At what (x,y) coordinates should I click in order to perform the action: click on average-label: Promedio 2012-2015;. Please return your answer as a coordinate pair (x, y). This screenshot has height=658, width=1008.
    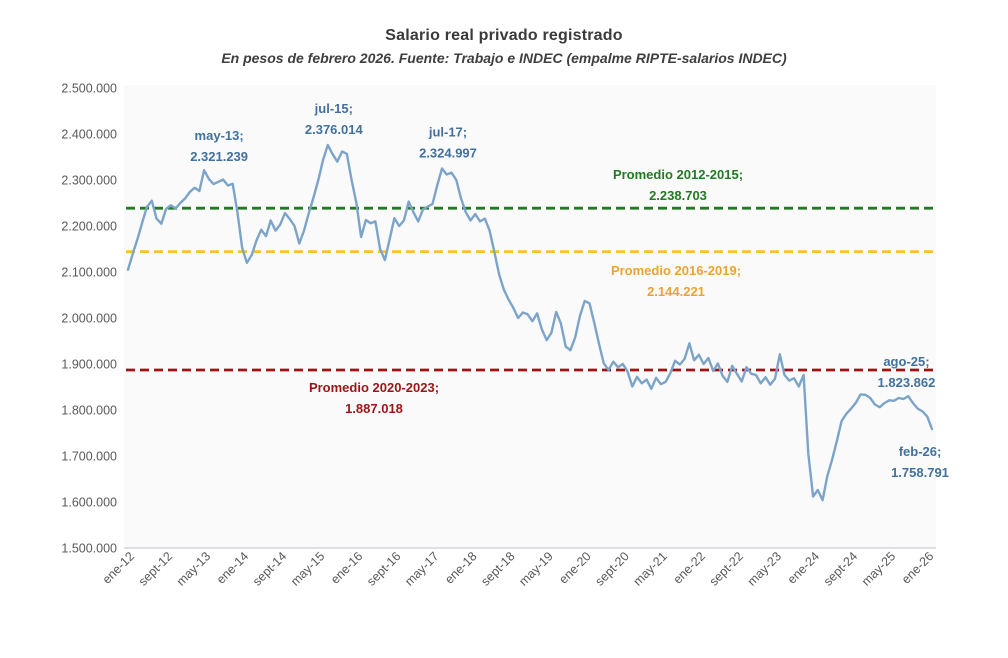
    Looking at the image, I should click on (678, 174).